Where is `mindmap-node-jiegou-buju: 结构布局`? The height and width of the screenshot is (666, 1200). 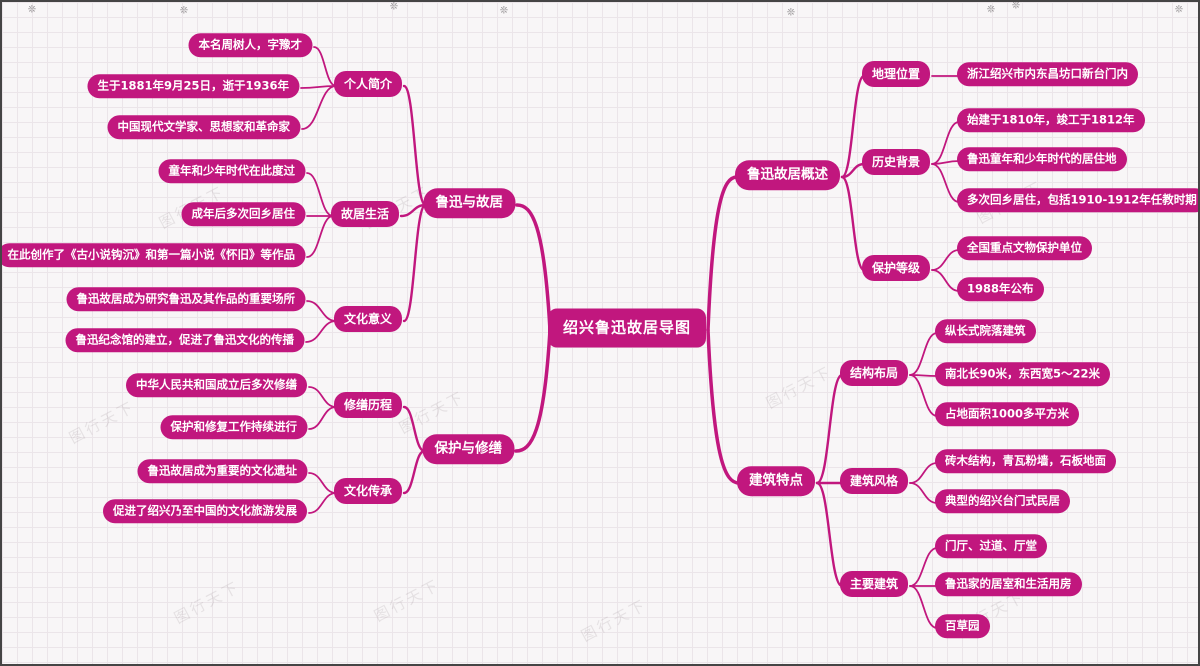 mindmap-node-jiegou-buju: 结构布局 is located at coordinates (874, 373).